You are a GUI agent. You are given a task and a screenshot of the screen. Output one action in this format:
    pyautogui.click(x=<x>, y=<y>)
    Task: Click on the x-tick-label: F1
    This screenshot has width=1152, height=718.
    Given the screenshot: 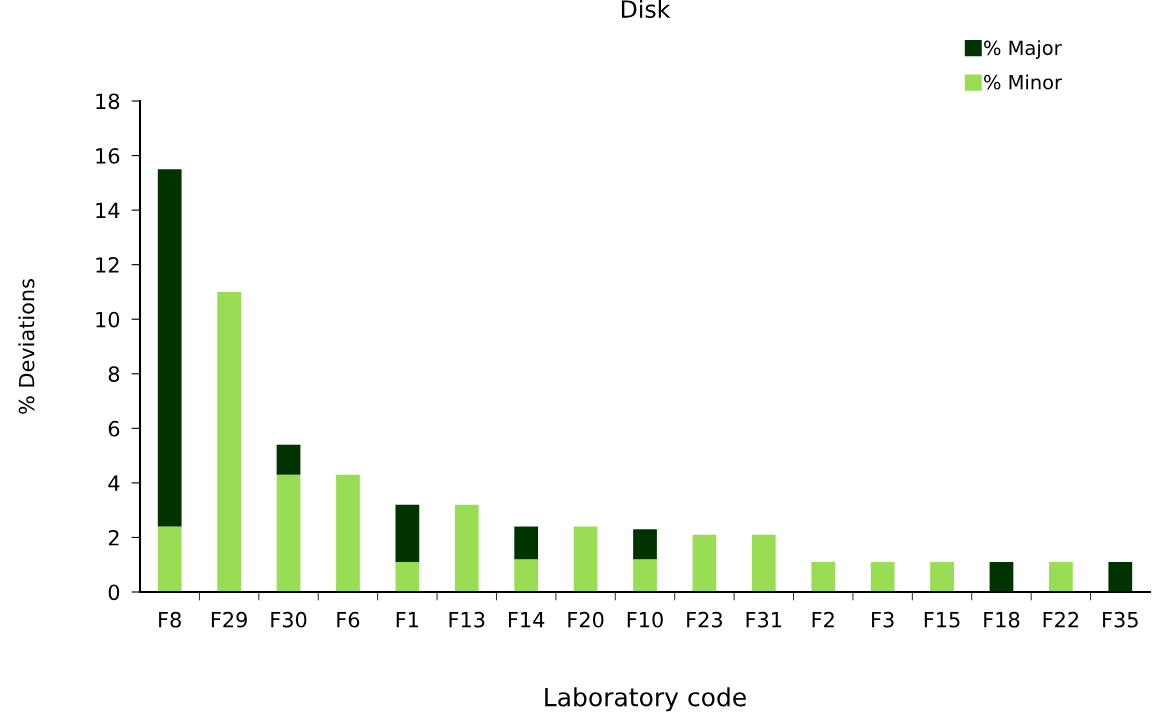 What is the action you would take?
    pyautogui.click(x=407, y=620)
    